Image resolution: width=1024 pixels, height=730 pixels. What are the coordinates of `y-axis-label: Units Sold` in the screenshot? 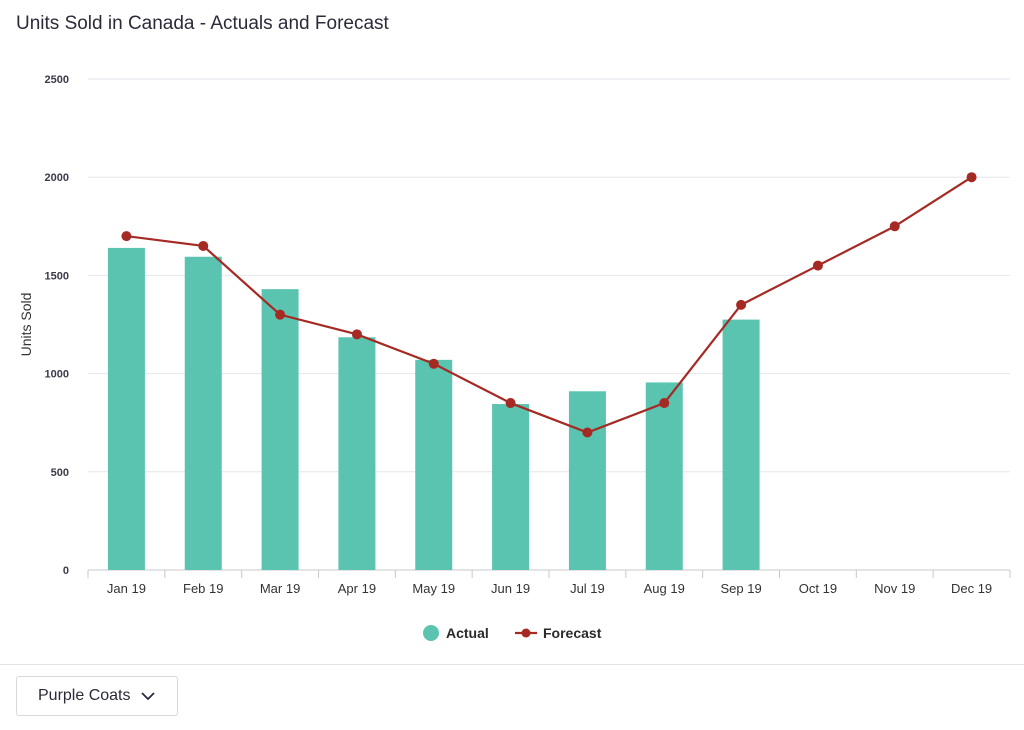 It's located at (26, 325).